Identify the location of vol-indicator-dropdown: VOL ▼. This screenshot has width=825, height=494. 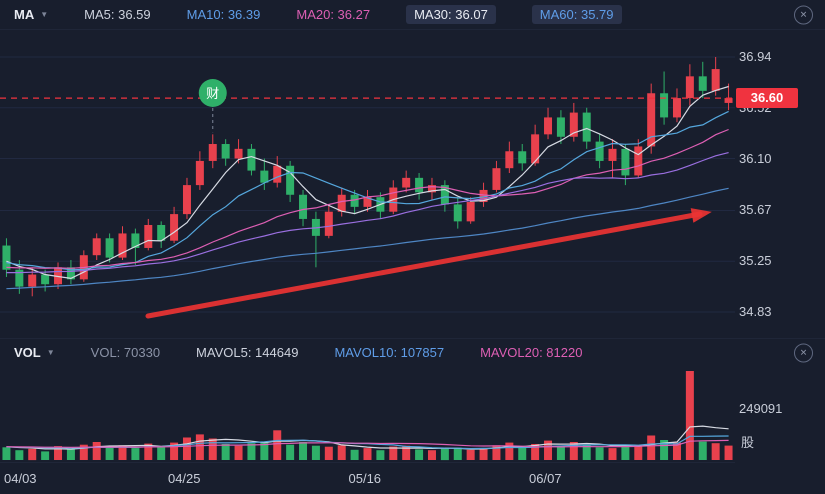
(34, 352).